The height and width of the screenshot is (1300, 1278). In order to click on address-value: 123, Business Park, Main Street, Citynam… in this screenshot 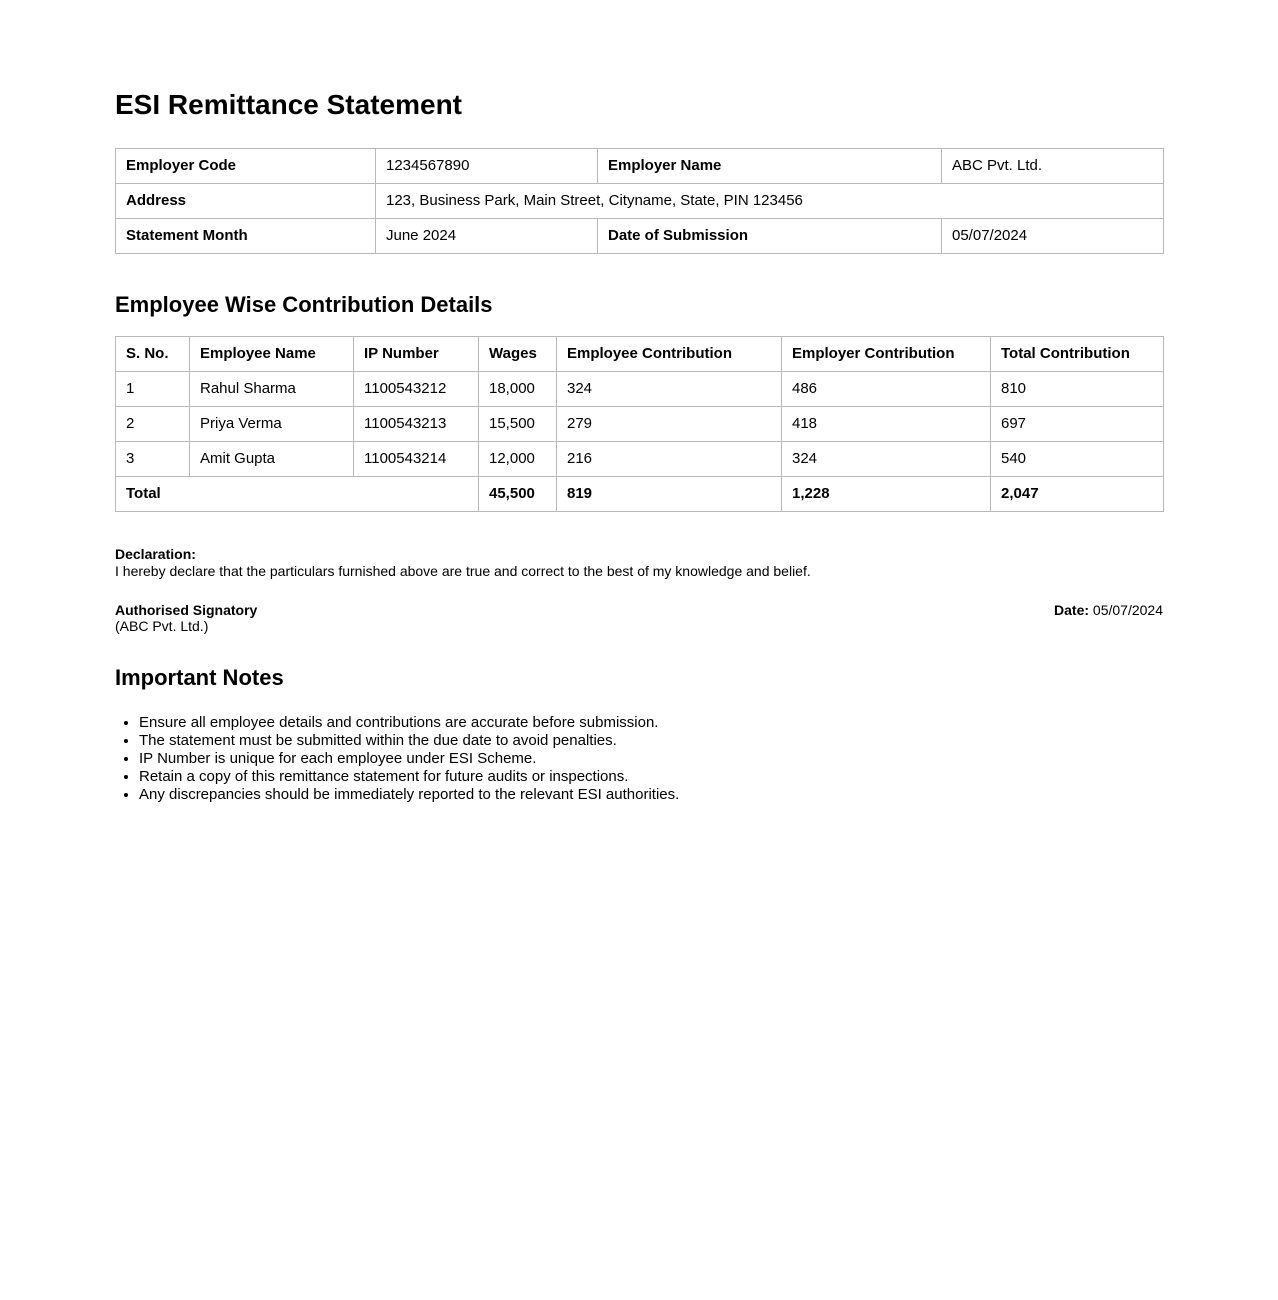, I will do `click(769, 201)`.